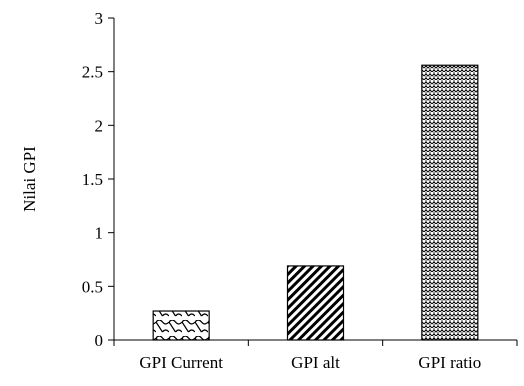  Describe the element at coordinates (99, 18) in the screenshot. I see `y-tick-label: 3` at that location.